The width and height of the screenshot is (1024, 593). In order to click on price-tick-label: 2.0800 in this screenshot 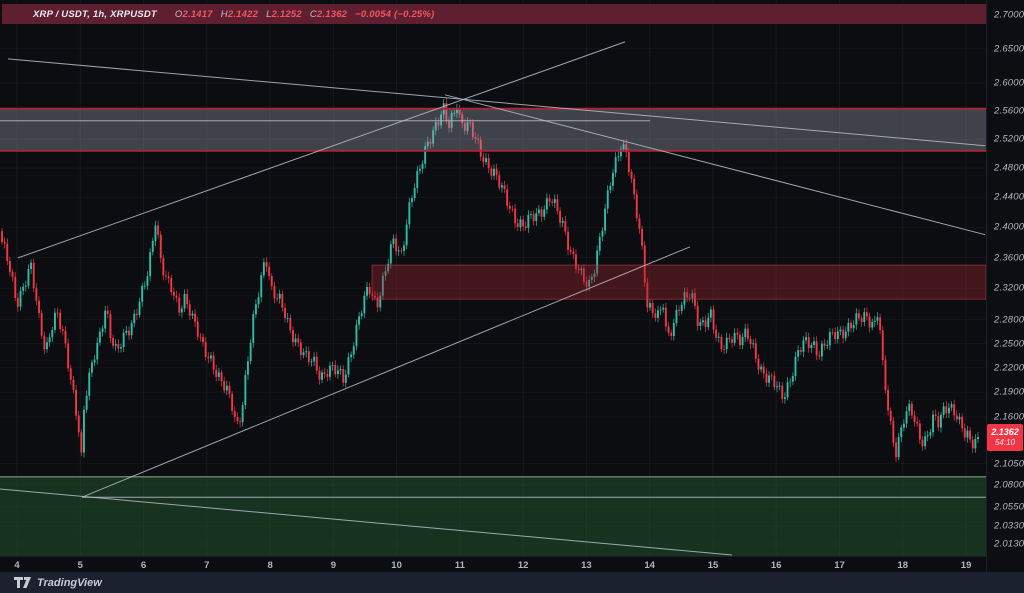, I will do `click(1009, 485)`.